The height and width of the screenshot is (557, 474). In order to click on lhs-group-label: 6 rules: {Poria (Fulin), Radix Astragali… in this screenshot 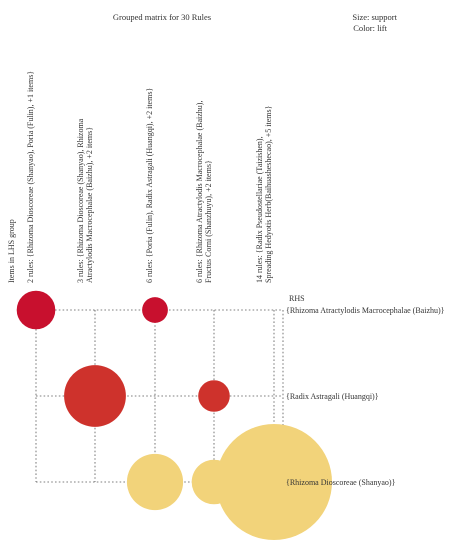, I will do `click(149, 185)`.